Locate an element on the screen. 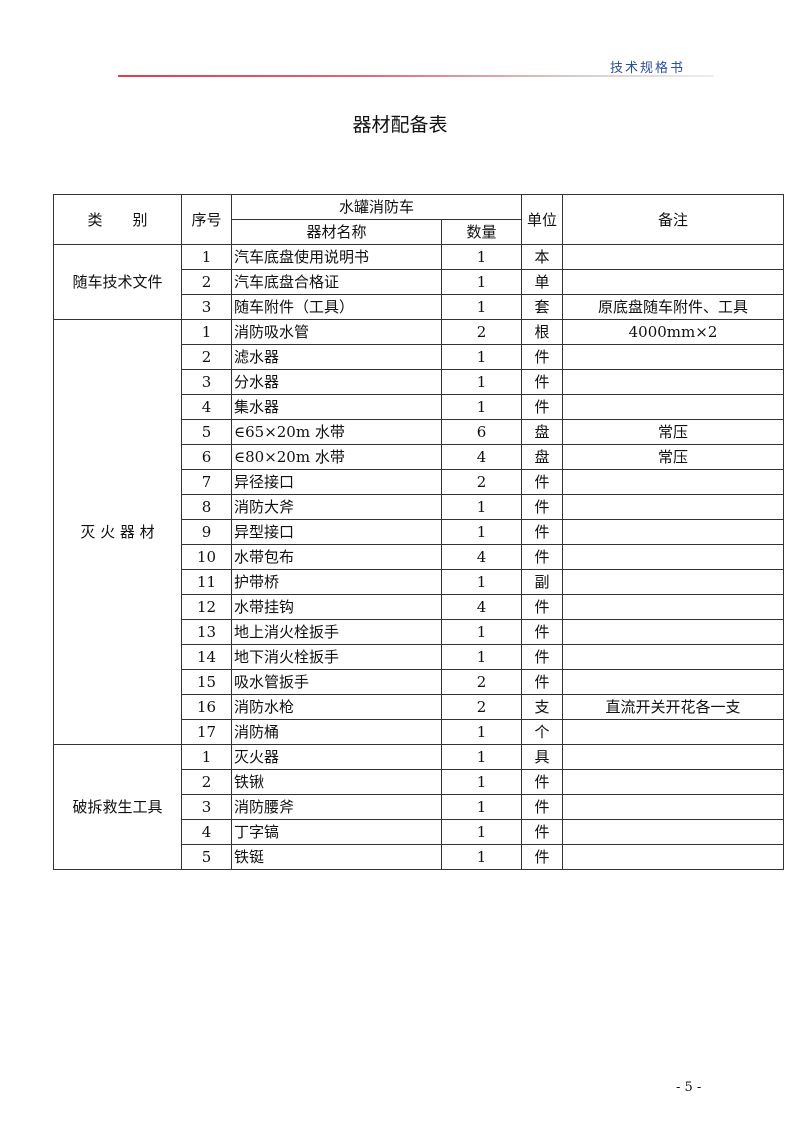 This screenshot has width=800, height=1131. table-row: 5 ∈65×20m 水带 6 盘常压 is located at coordinates (419, 432).